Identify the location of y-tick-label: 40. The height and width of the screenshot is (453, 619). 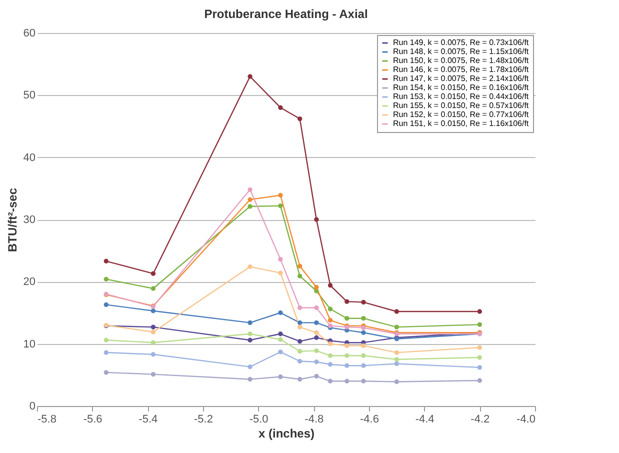
(29, 158).